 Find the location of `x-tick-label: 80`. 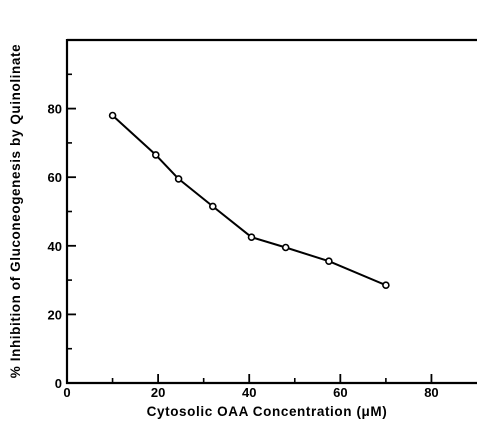

x-tick-label: 80 is located at coordinates (431, 392).